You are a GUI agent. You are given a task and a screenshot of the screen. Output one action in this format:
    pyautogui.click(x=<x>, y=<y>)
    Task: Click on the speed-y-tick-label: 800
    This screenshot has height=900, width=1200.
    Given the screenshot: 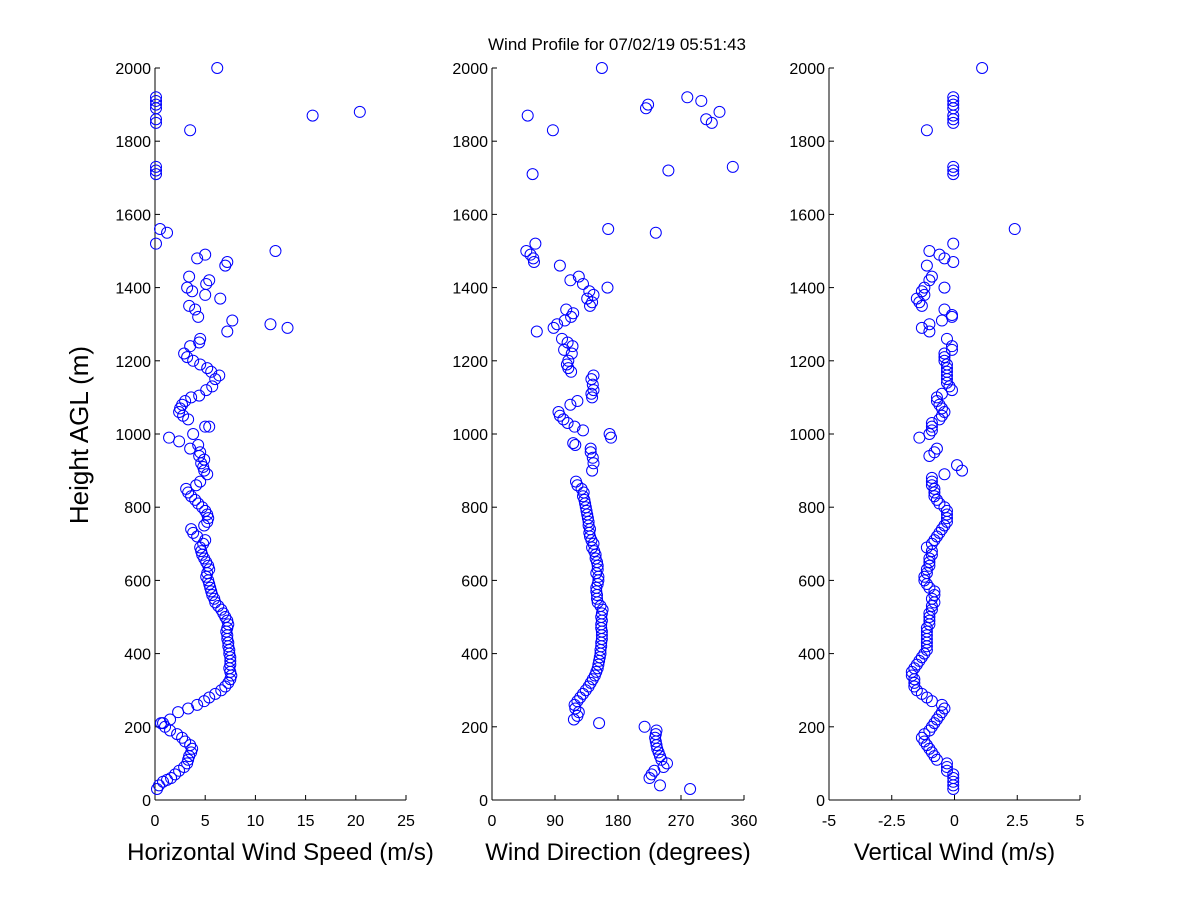 What is the action you would take?
    pyautogui.click(x=137, y=508)
    